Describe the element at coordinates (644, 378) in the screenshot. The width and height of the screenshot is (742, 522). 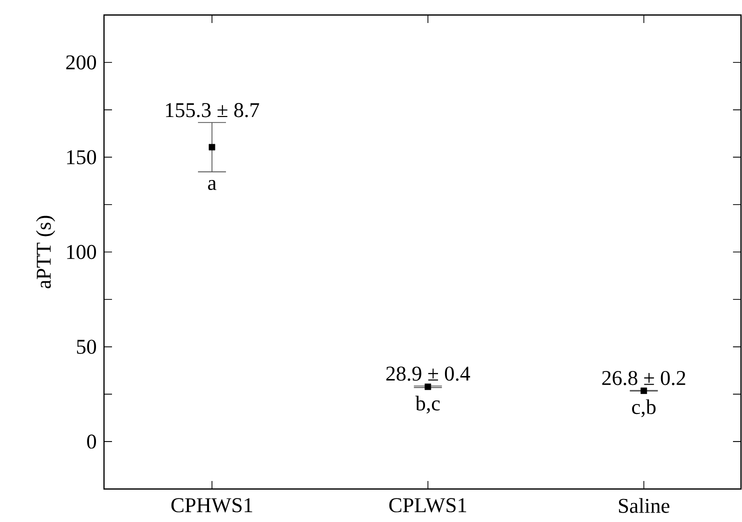
I see `data-label: 26.8 ± 0.2` at that location.